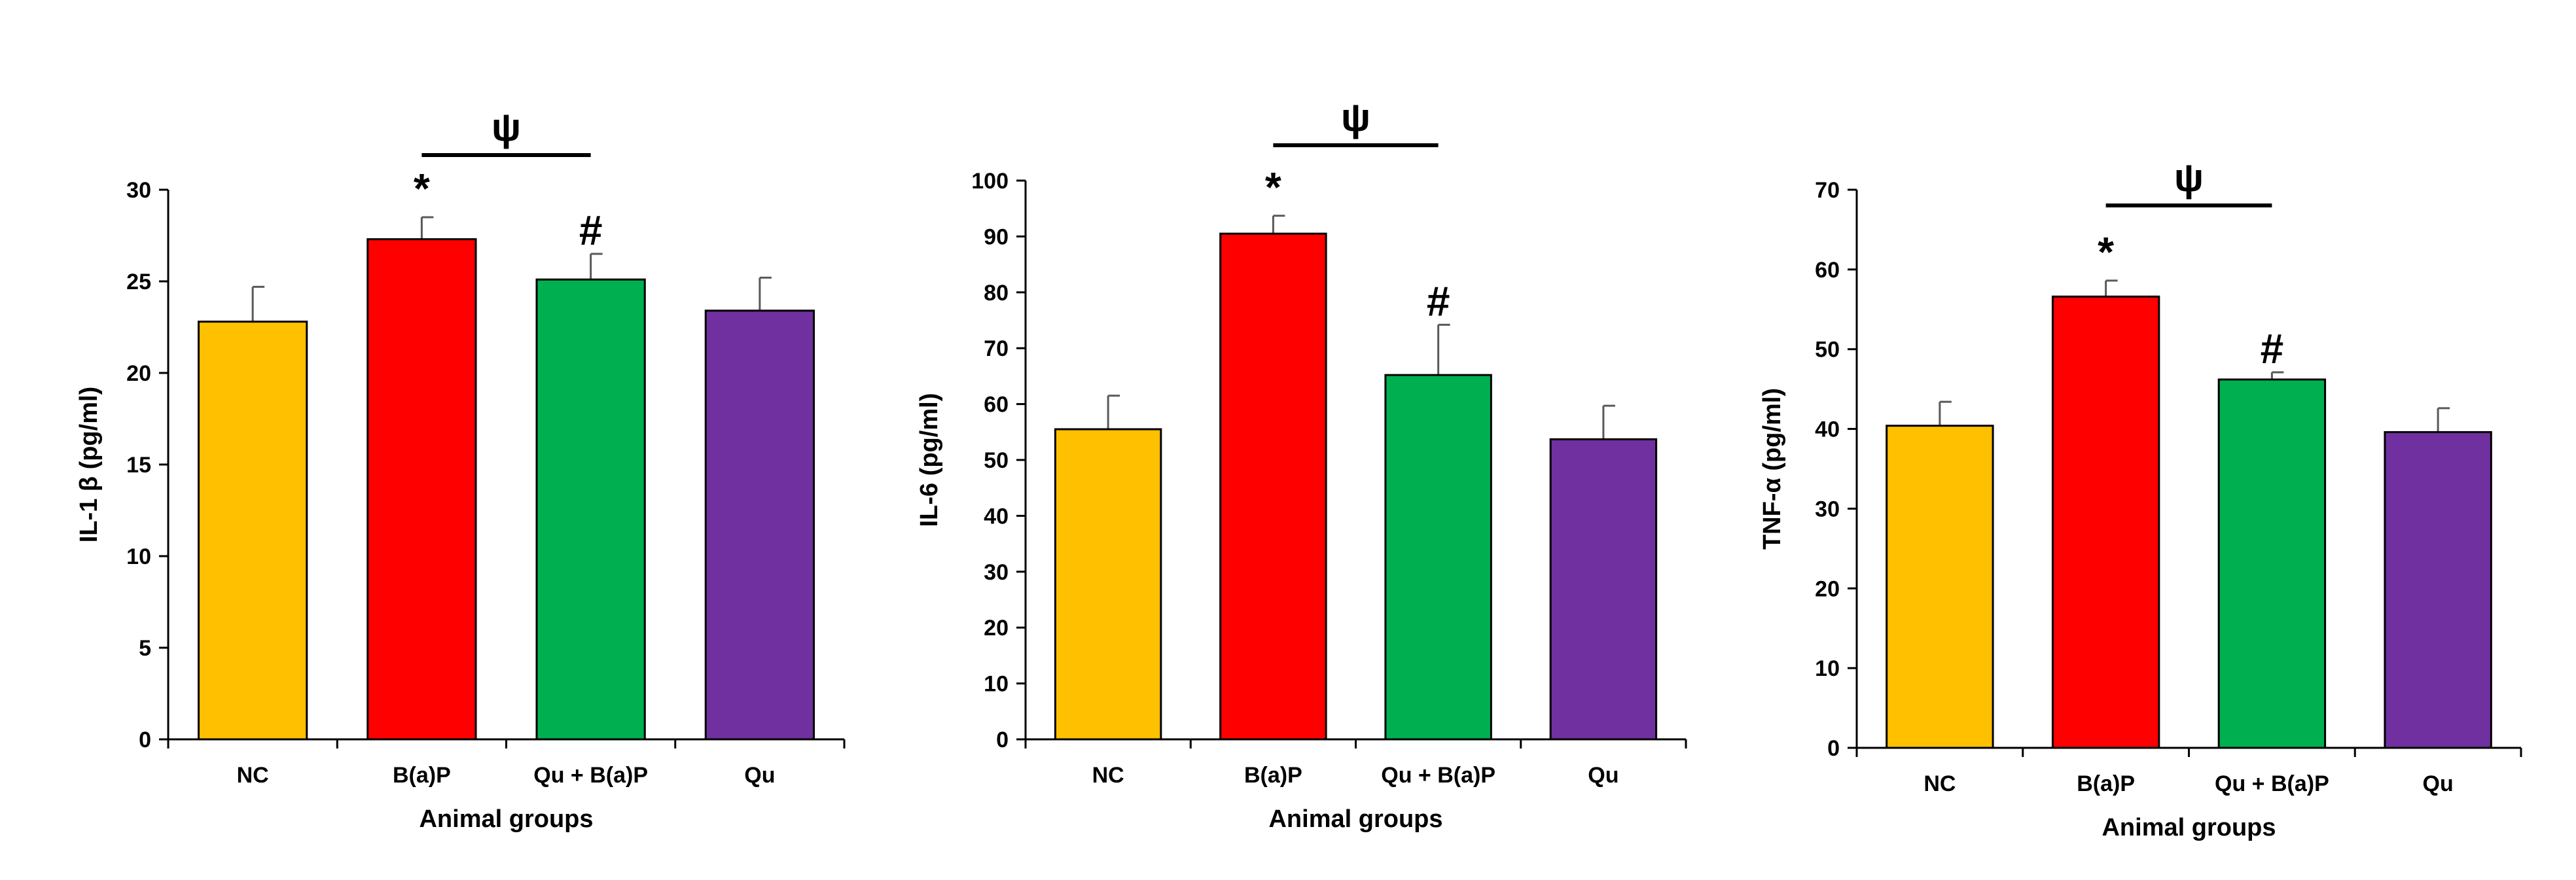  What do you see at coordinates (1772, 469) in the screenshot?
I see `y-axis-title: TNF-α (pg/ml)` at bounding box center [1772, 469].